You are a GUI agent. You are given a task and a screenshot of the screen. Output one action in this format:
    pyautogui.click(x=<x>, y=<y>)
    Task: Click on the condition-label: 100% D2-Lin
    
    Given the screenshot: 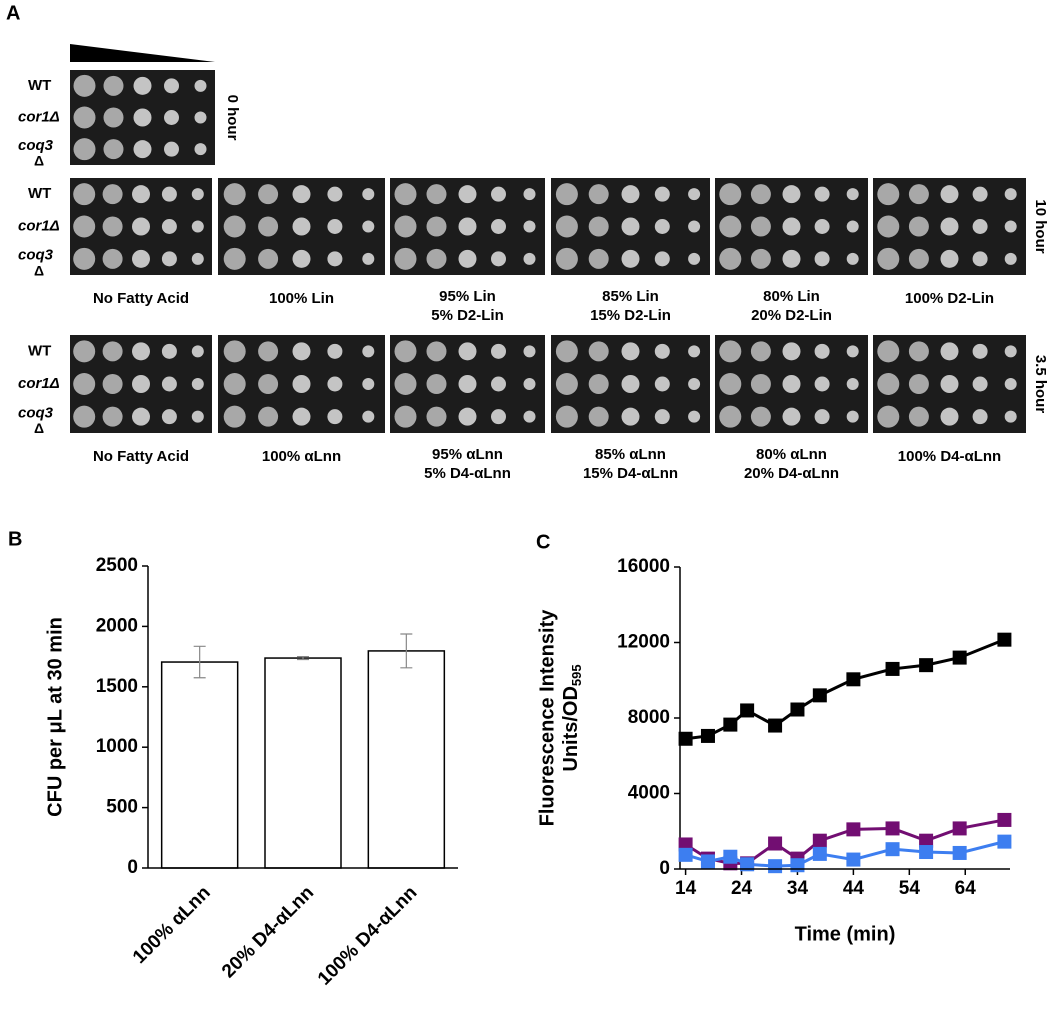 What is the action you would take?
    pyautogui.click(x=949, y=298)
    